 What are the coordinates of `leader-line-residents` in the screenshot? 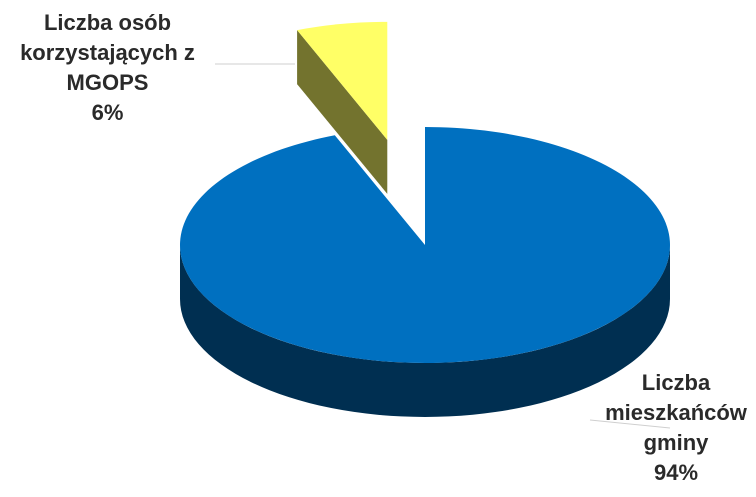 It's located at (630, 424).